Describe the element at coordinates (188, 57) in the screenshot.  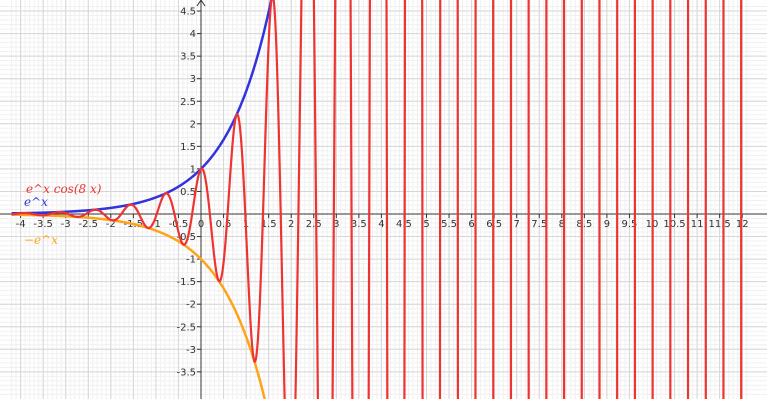
I see `y-tick-label: 3.5` at that location.